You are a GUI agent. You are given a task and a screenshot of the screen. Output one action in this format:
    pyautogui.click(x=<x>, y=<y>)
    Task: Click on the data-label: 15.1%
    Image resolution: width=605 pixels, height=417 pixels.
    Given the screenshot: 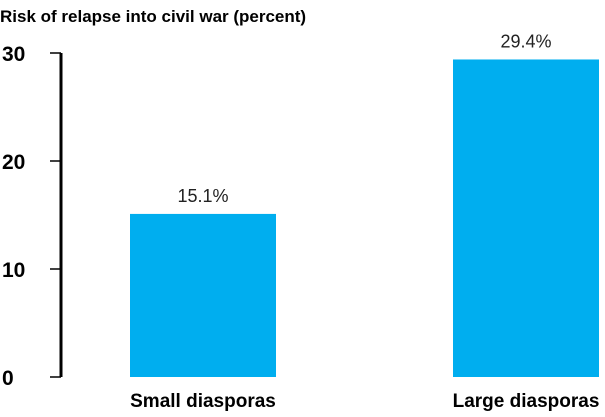 What is the action you would take?
    pyautogui.click(x=202, y=196)
    